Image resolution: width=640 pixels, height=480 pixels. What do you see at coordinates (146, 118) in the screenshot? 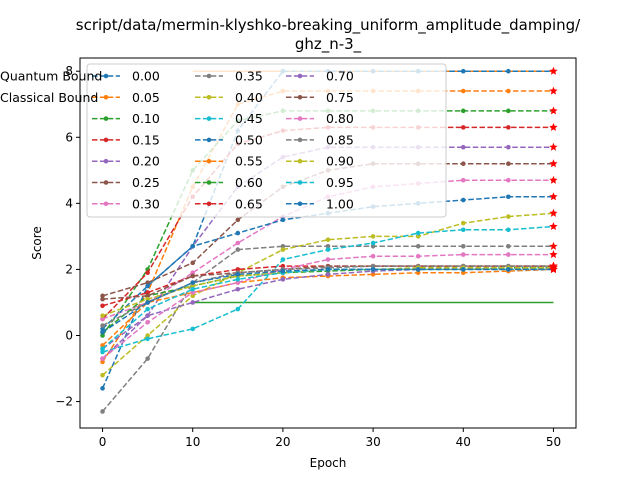
I see `legend-label-2: 0.10` at bounding box center [146, 118].